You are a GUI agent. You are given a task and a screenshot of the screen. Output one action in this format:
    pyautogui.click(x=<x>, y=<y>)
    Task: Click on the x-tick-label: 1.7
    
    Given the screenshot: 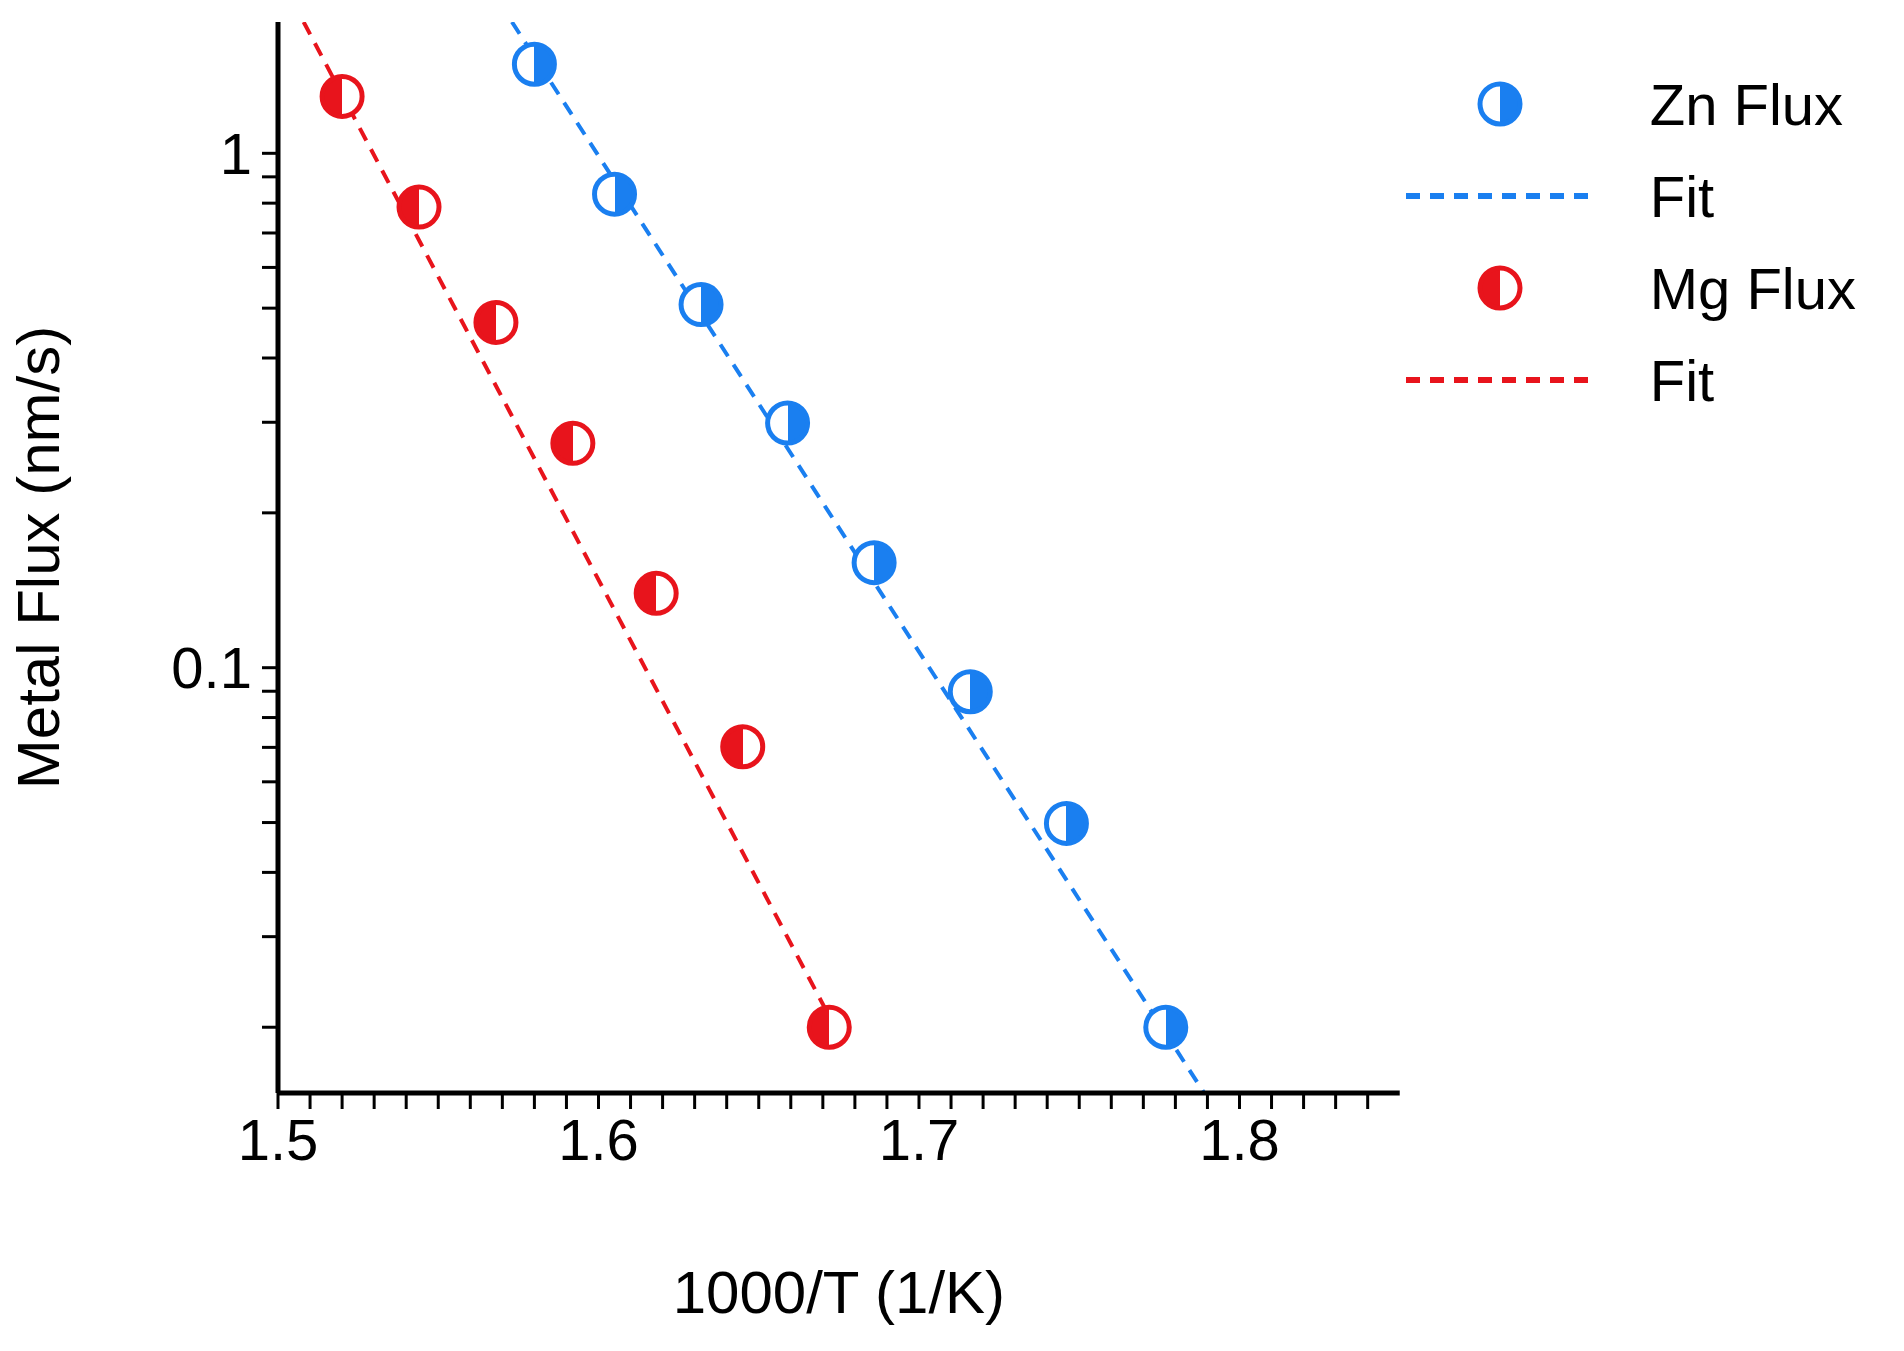 What is the action you would take?
    pyautogui.click(x=919, y=1140)
    